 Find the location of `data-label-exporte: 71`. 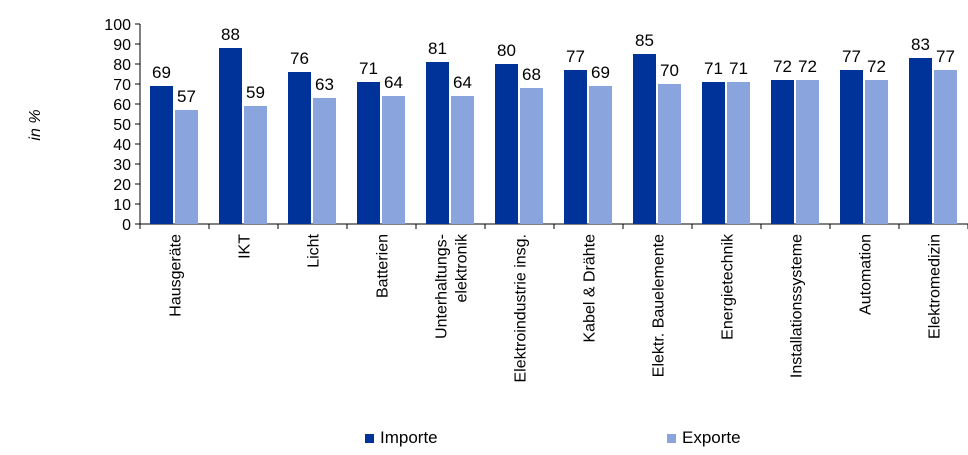

data-label-exporte: 71 is located at coordinates (738, 68).